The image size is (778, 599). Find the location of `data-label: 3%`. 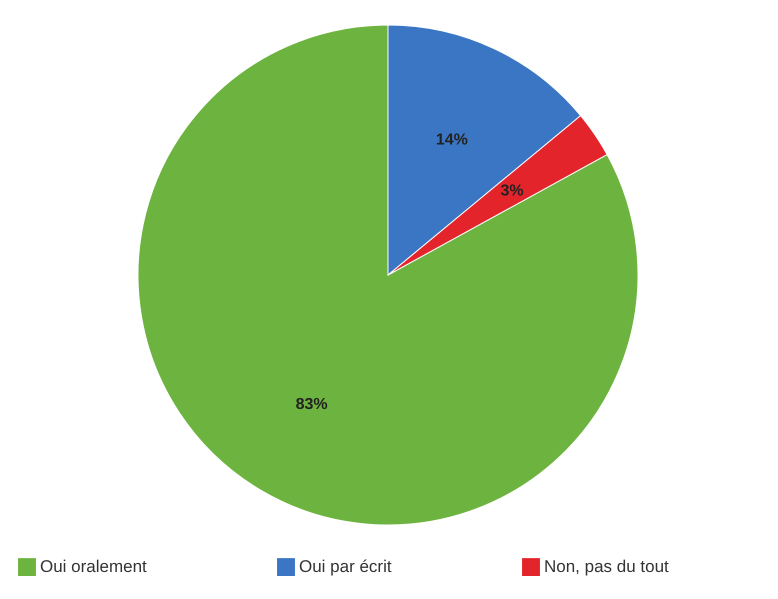

data-label: 3% is located at coordinates (512, 191).